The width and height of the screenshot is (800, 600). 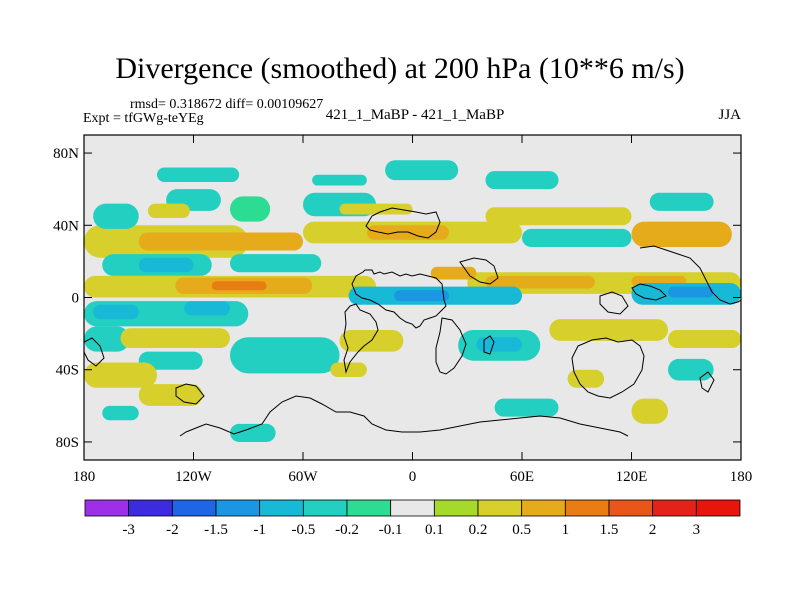 I want to click on x-tick-label: 60E, so click(x=522, y=477).